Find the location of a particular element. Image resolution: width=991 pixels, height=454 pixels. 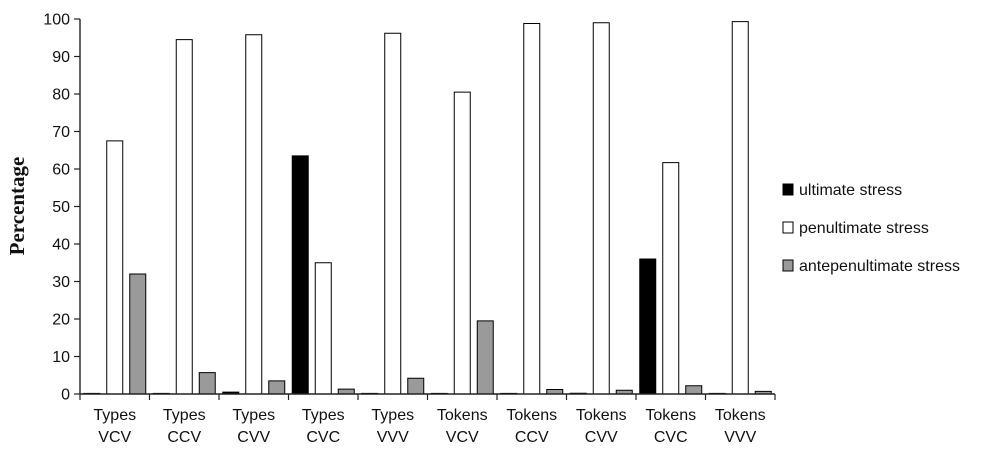

x-category-label-line1-4: Types is located at coordinates (392, 415).